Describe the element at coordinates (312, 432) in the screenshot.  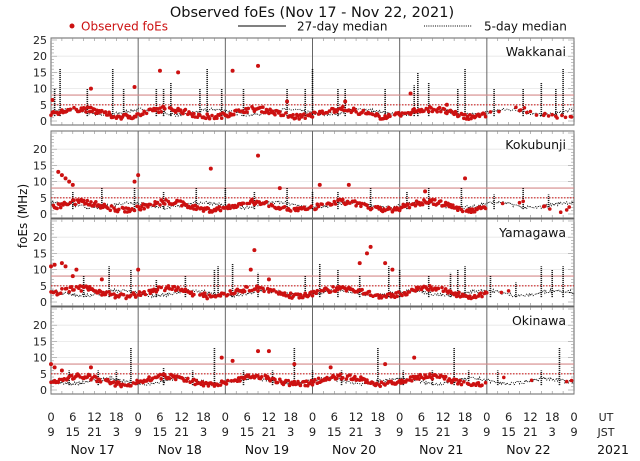
I see `x-tick-label-jst: 9` at that location.